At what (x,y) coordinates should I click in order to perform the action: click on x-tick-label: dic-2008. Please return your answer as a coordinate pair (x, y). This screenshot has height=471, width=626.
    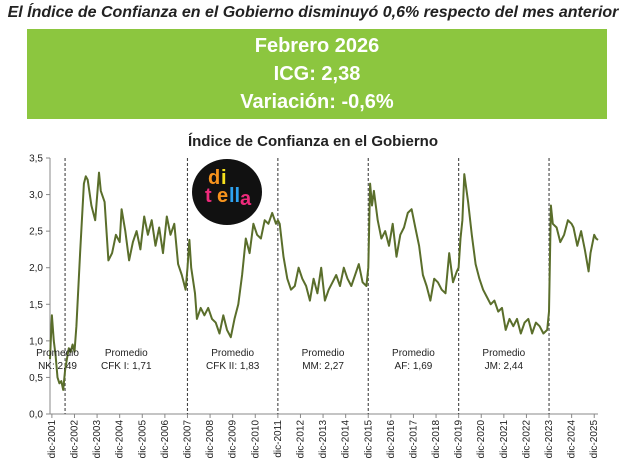
    Looking at the image, I should click on (210, 439).